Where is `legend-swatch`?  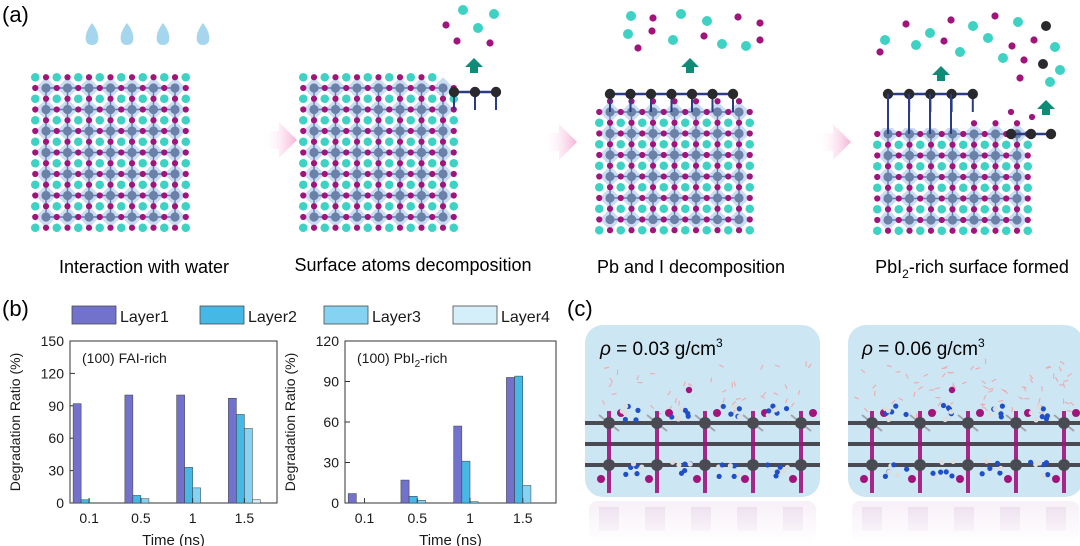 legend-swatch is located at coordinates (222, 315).